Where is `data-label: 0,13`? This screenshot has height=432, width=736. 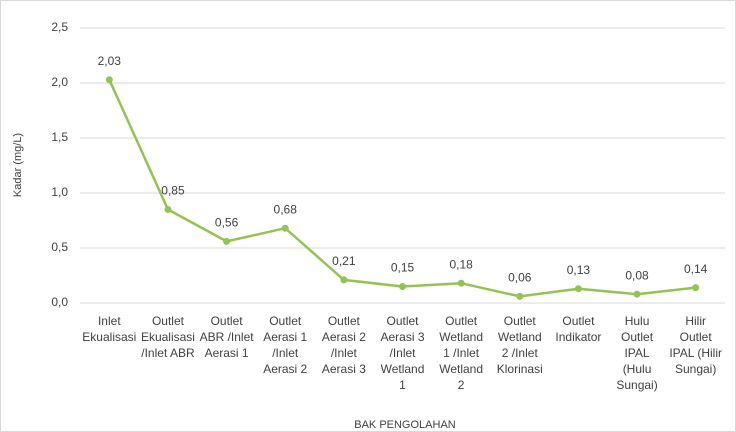 data-label: 0,13 is located at coordinates (579, 270).